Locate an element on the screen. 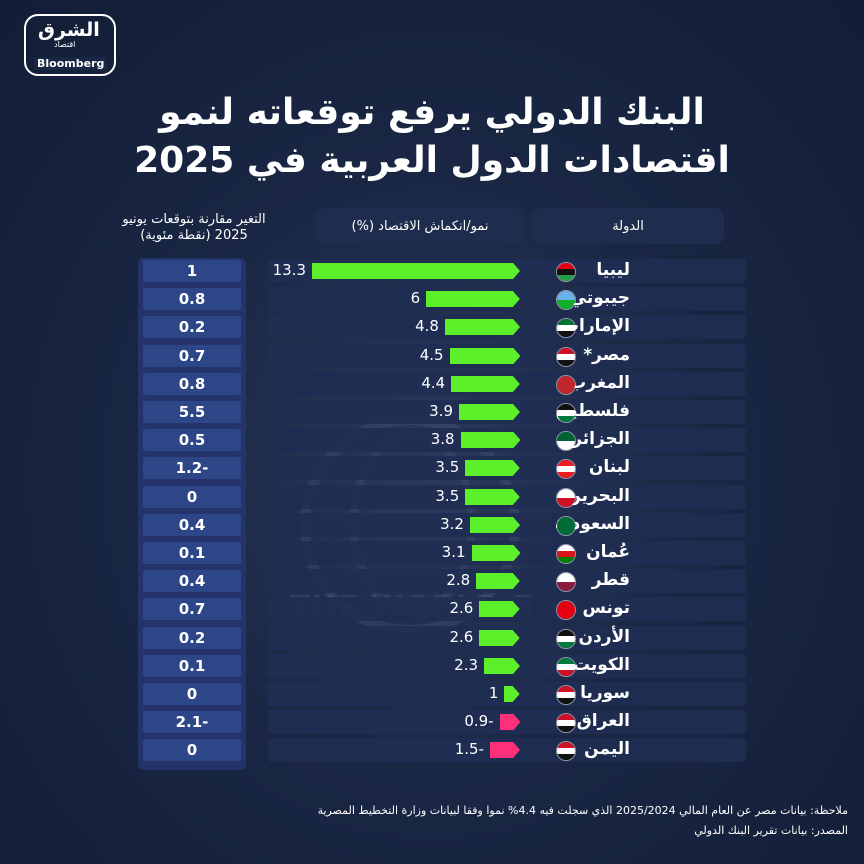 The width and height of the screenshot is (864, 864). bar-value-label: 2.3 is located at coordinates (466, 664).